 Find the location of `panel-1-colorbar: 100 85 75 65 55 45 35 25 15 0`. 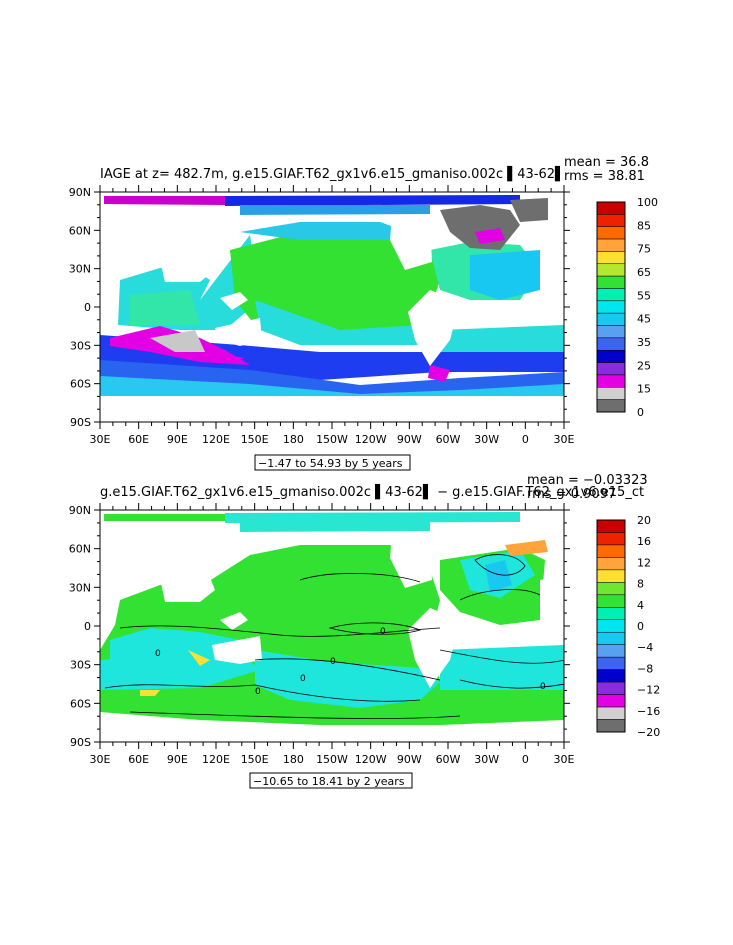

panel-1-colorbar: 100 85 75 65 55 45 35 25 15 0 is located at coordinates (627, 307).